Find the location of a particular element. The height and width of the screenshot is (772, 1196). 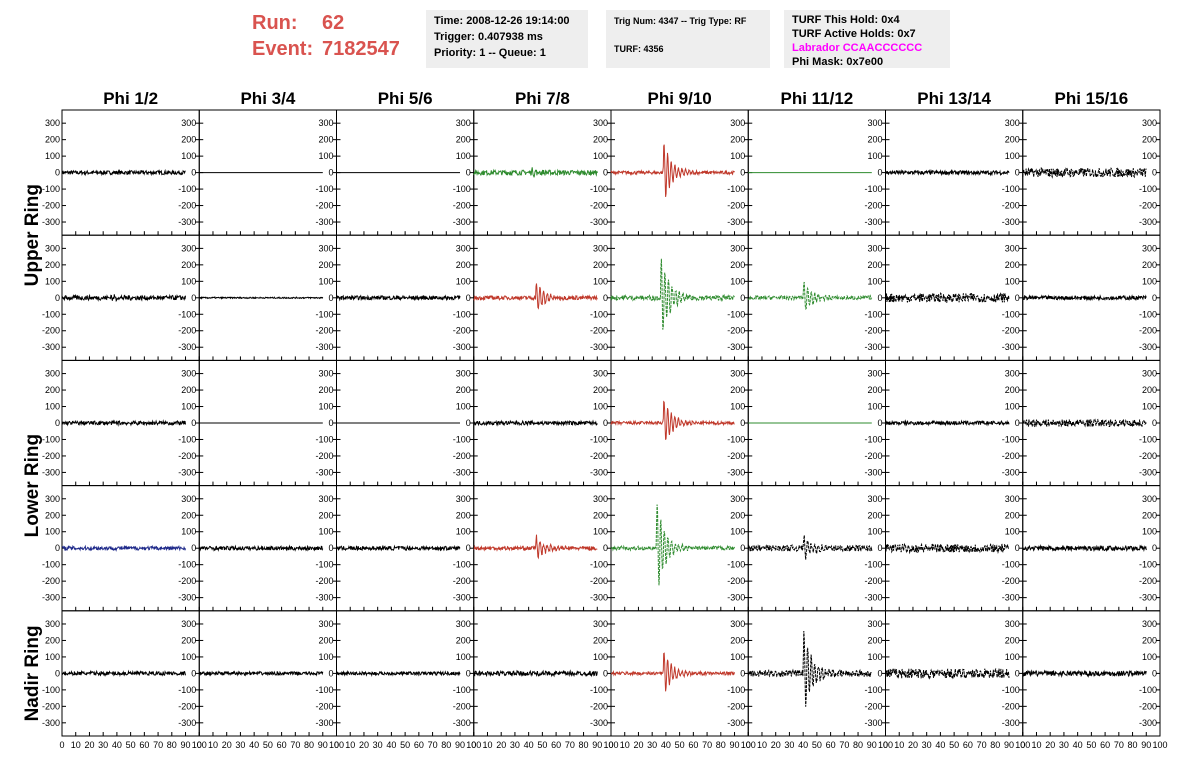

x-tick-label: 20 is located at coordinates (364, 745).